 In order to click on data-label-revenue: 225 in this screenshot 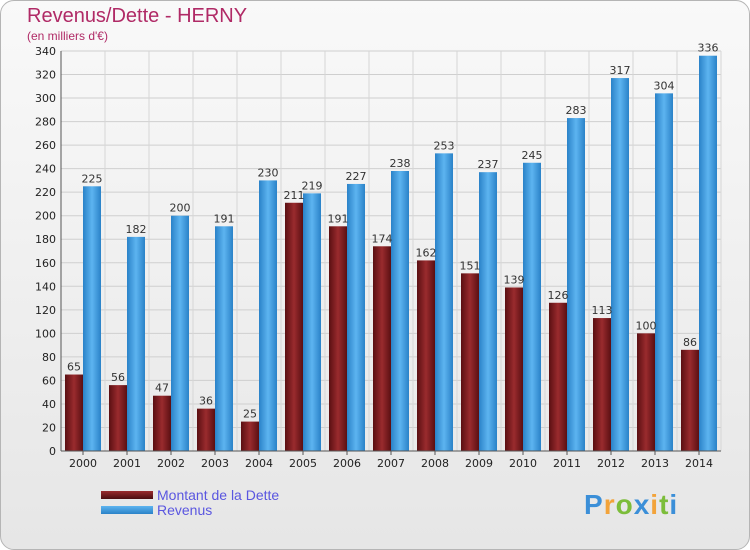, I will do `click(92, 178)`.